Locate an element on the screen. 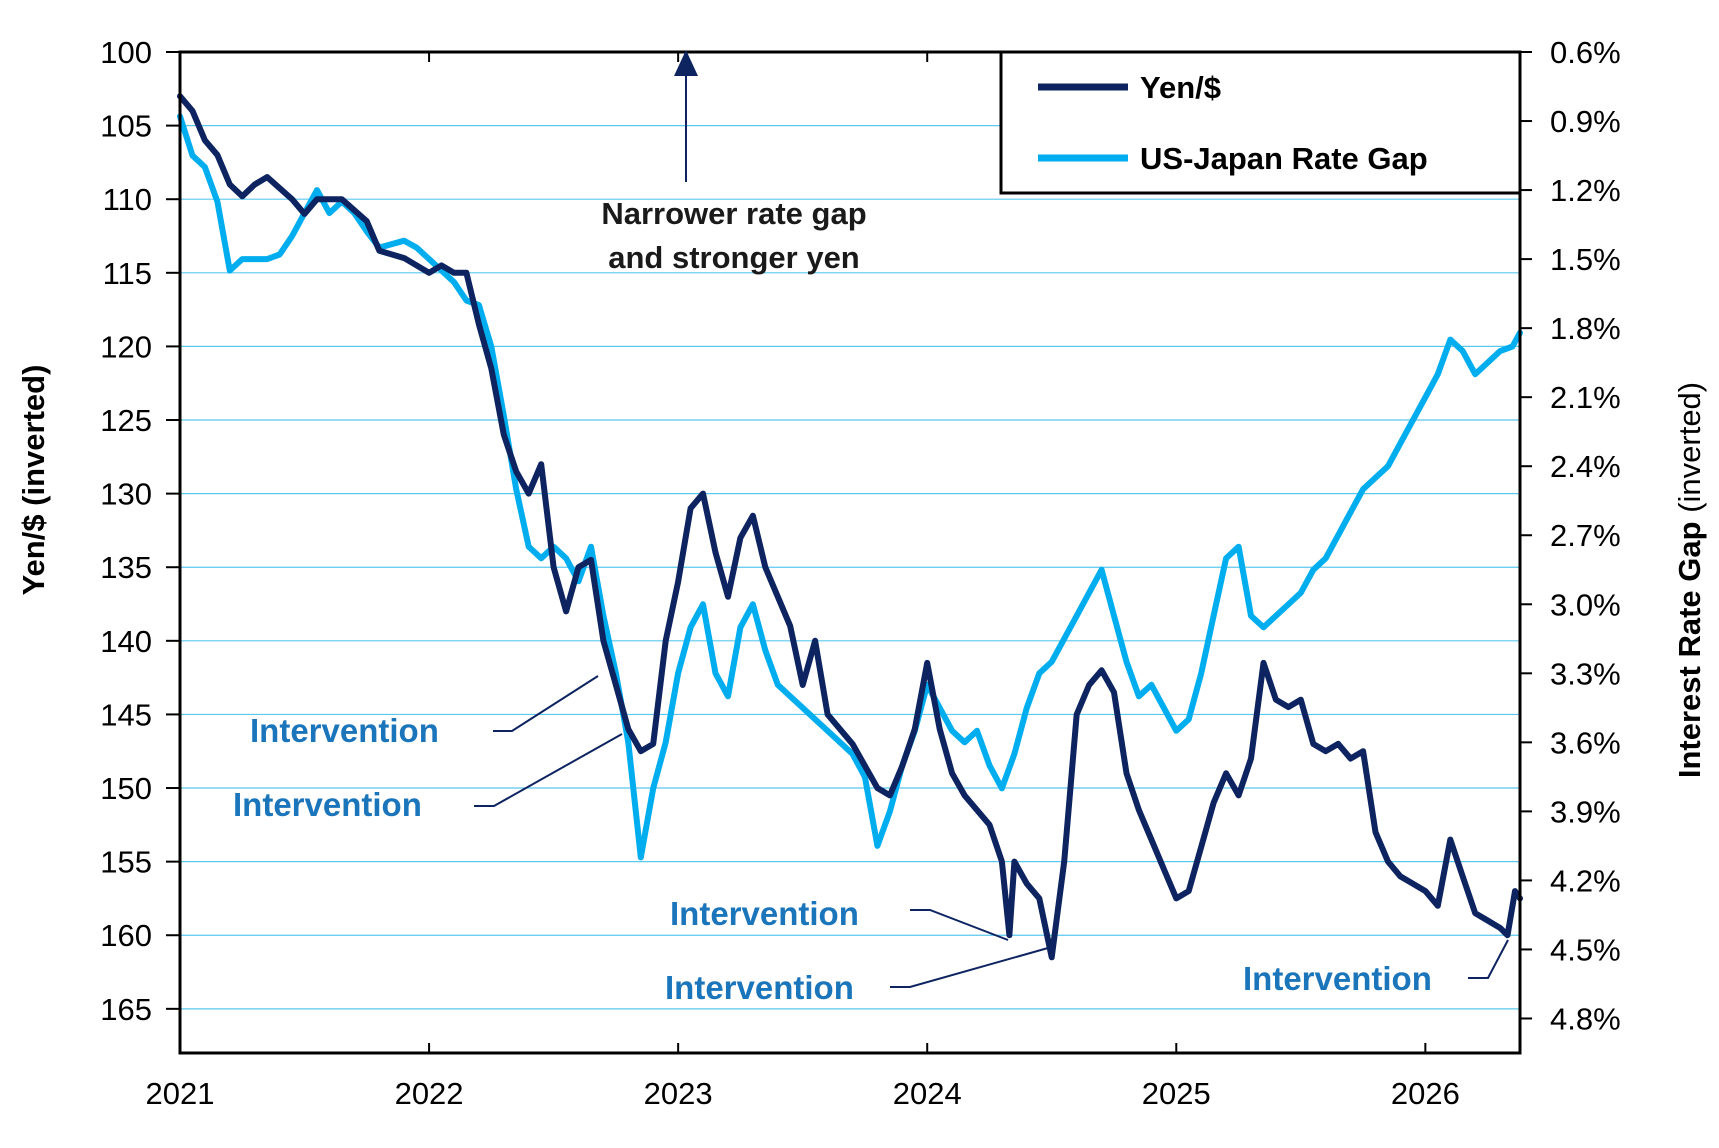 The height and width of the screenshot is (1148, 1719). right-tick-label-3.9%: 3.9% is located at coordinates (1585, 811).